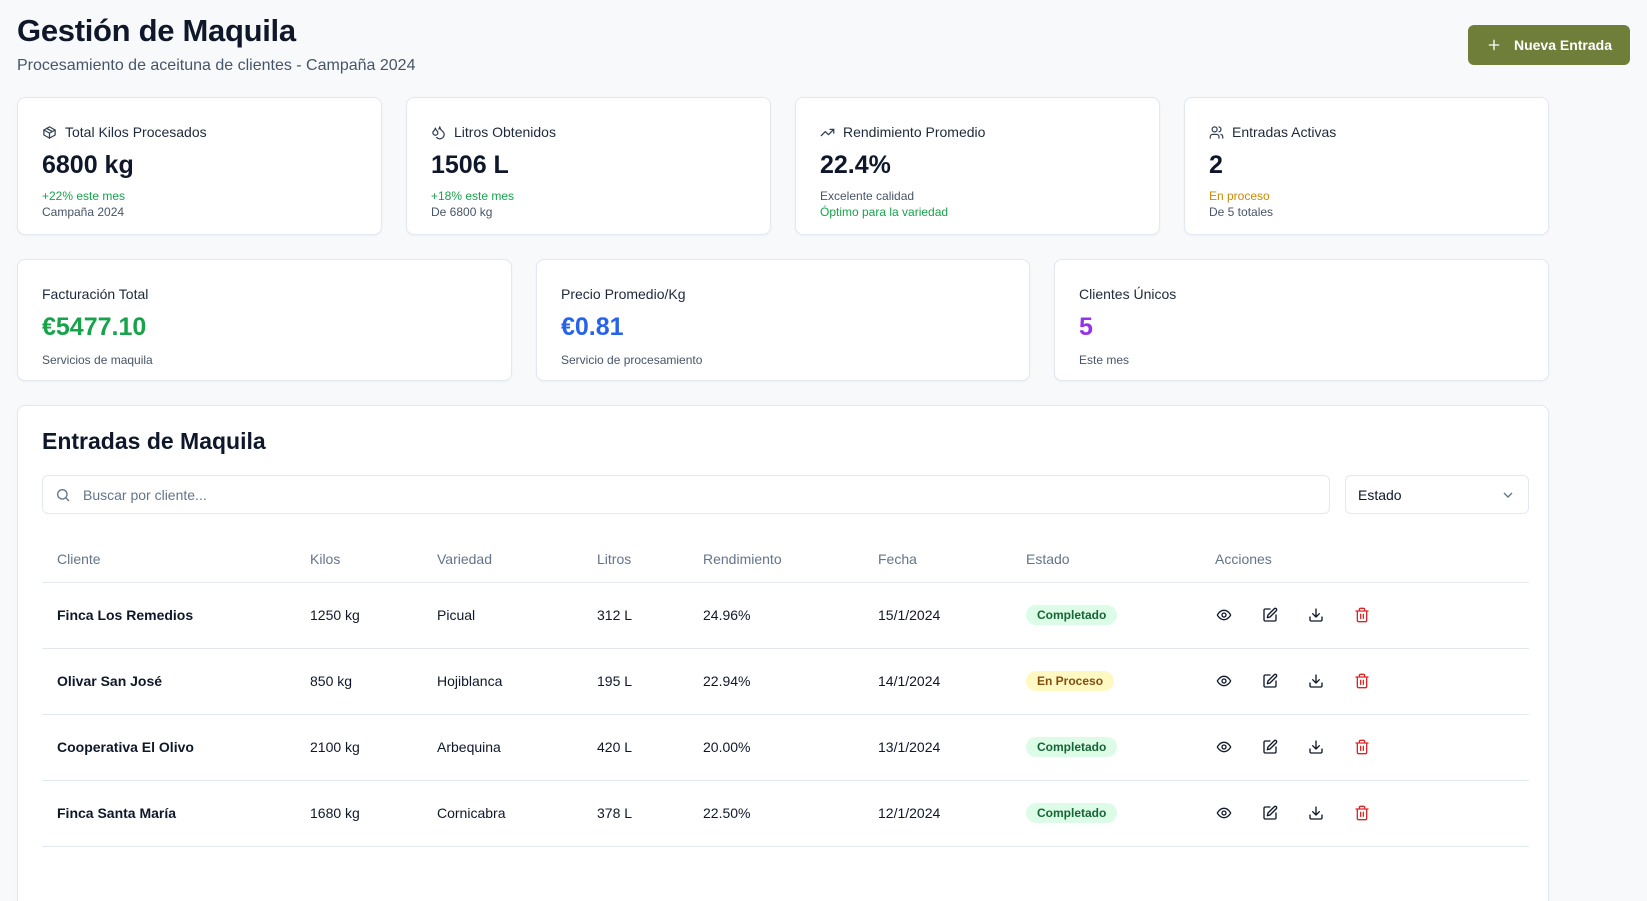 The height and width of the screenshot is (901, 1647). Describe the element at coordinates (867, 196) in the screenshot. I see `stat-quality: Excelente calidad` at that location.